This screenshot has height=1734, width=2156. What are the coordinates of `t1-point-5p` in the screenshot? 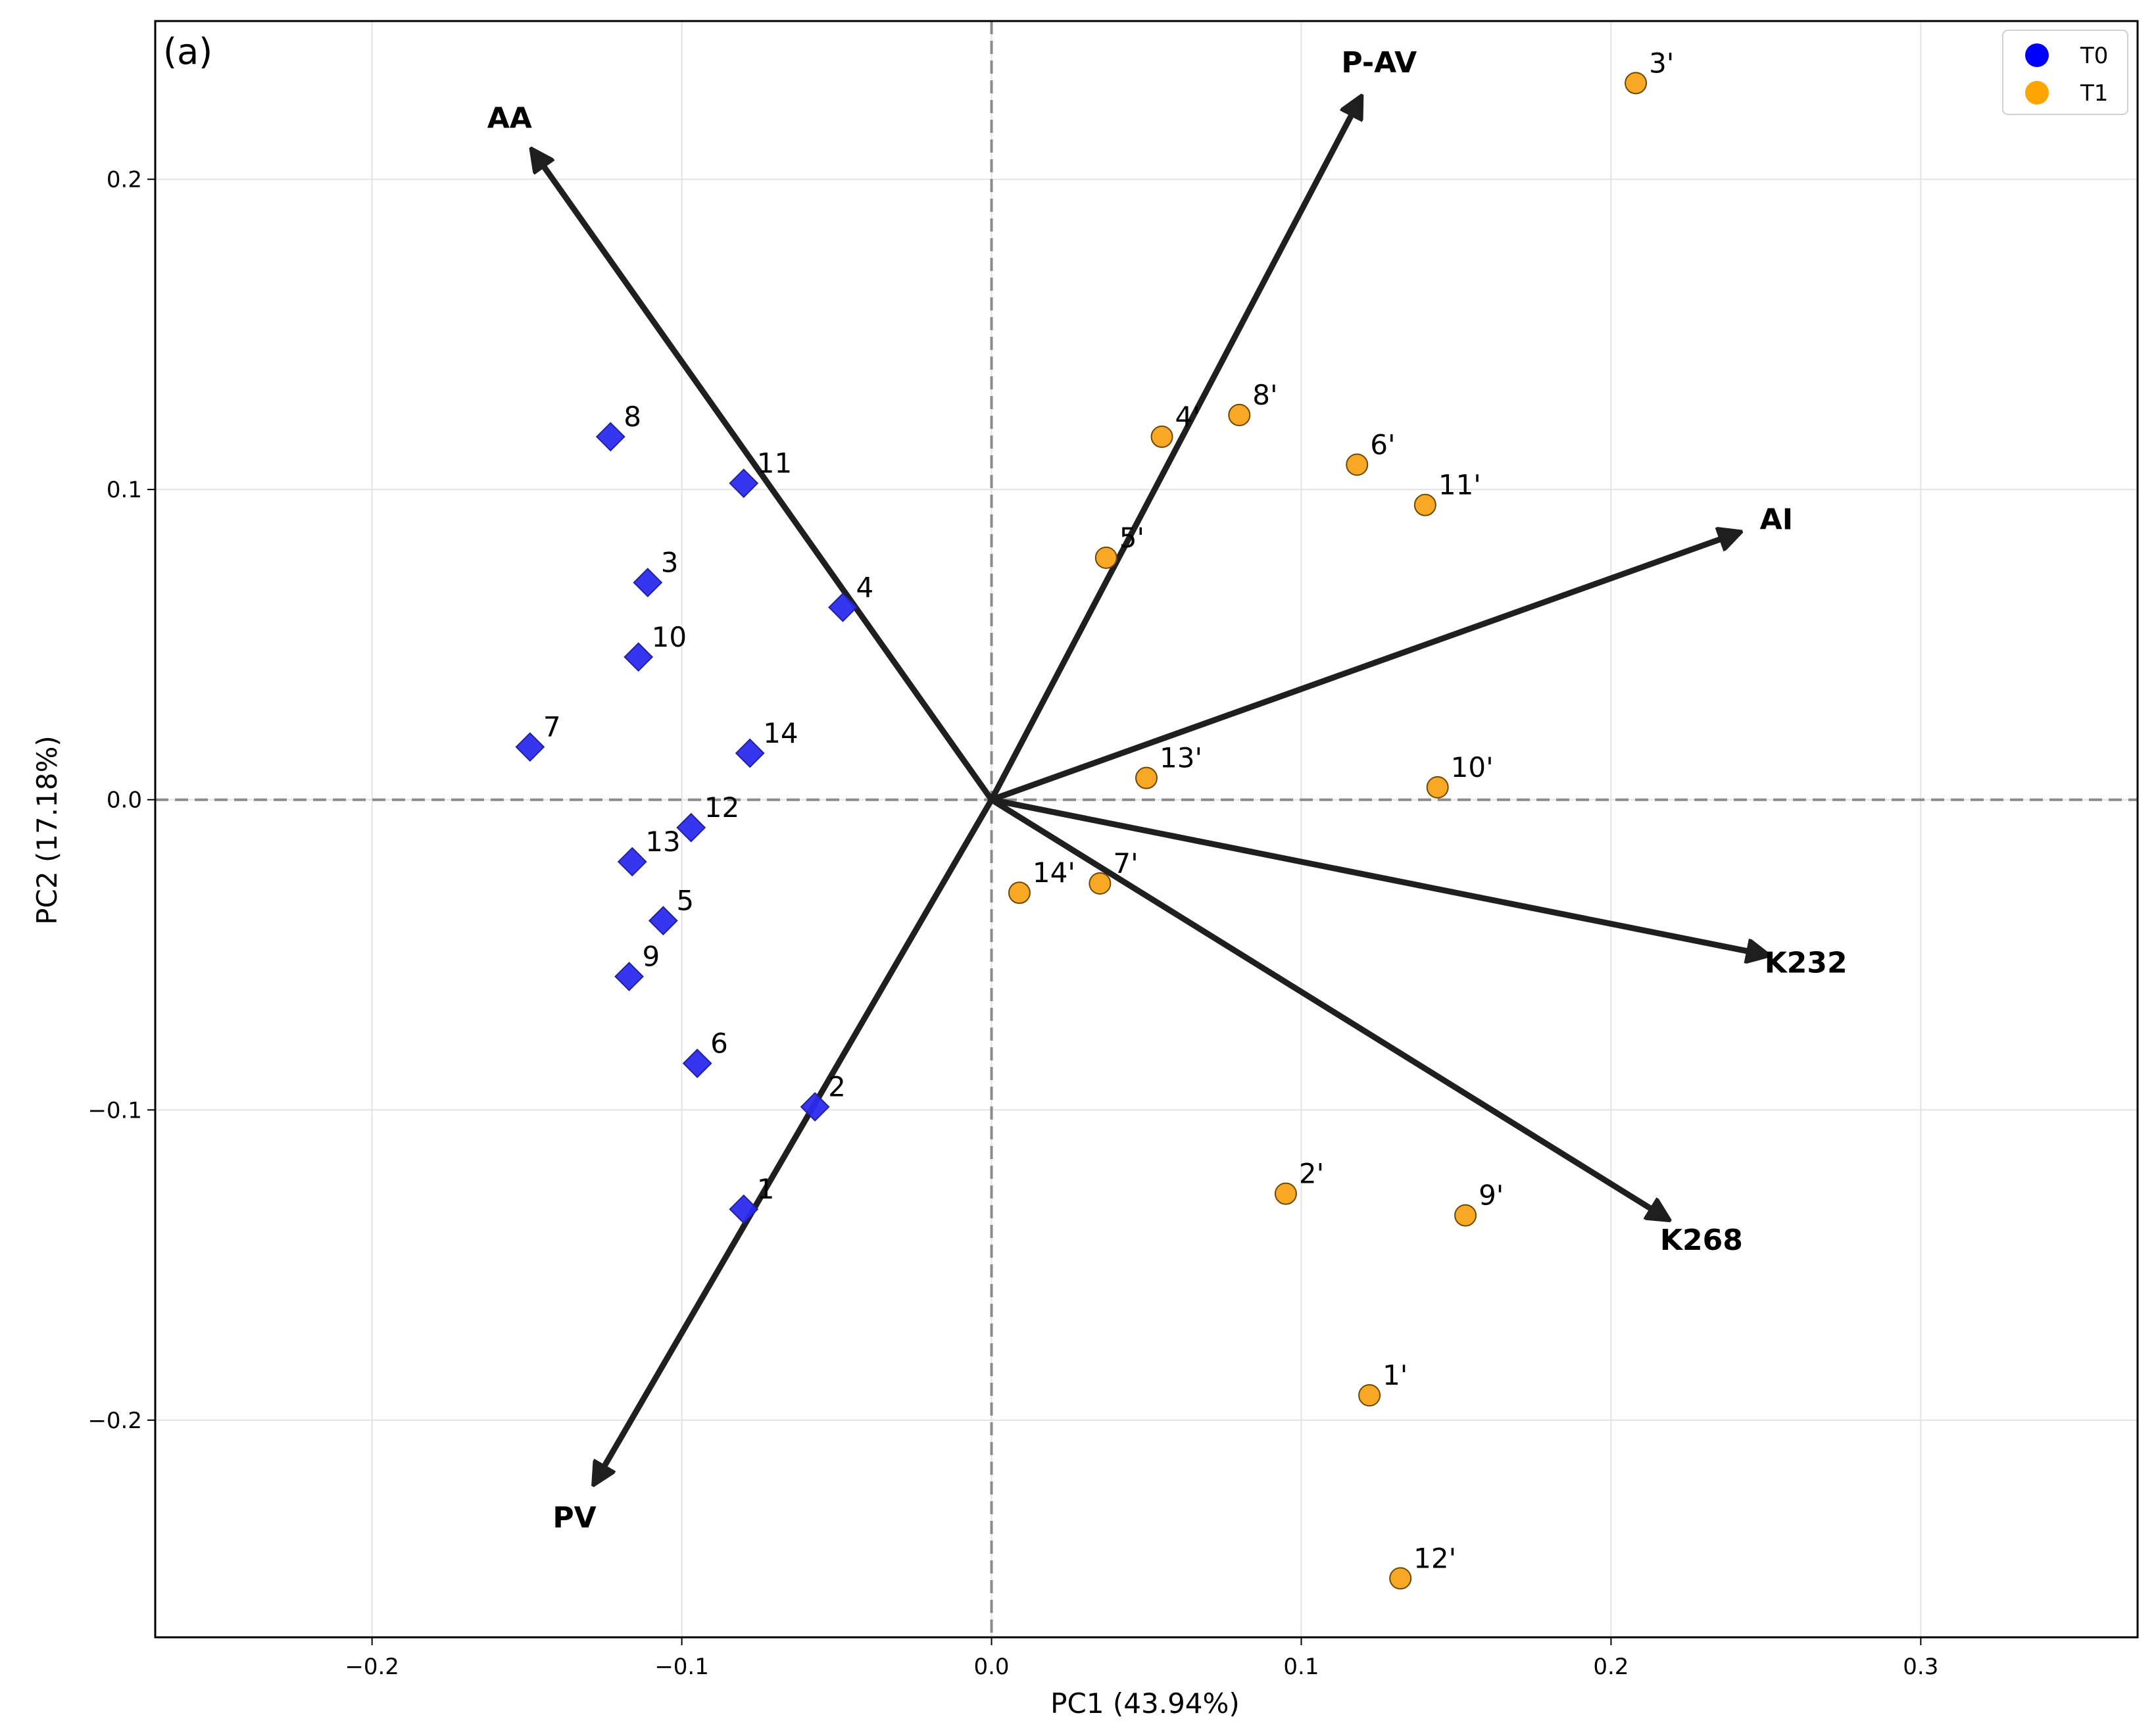 It's located at (1105, 557).